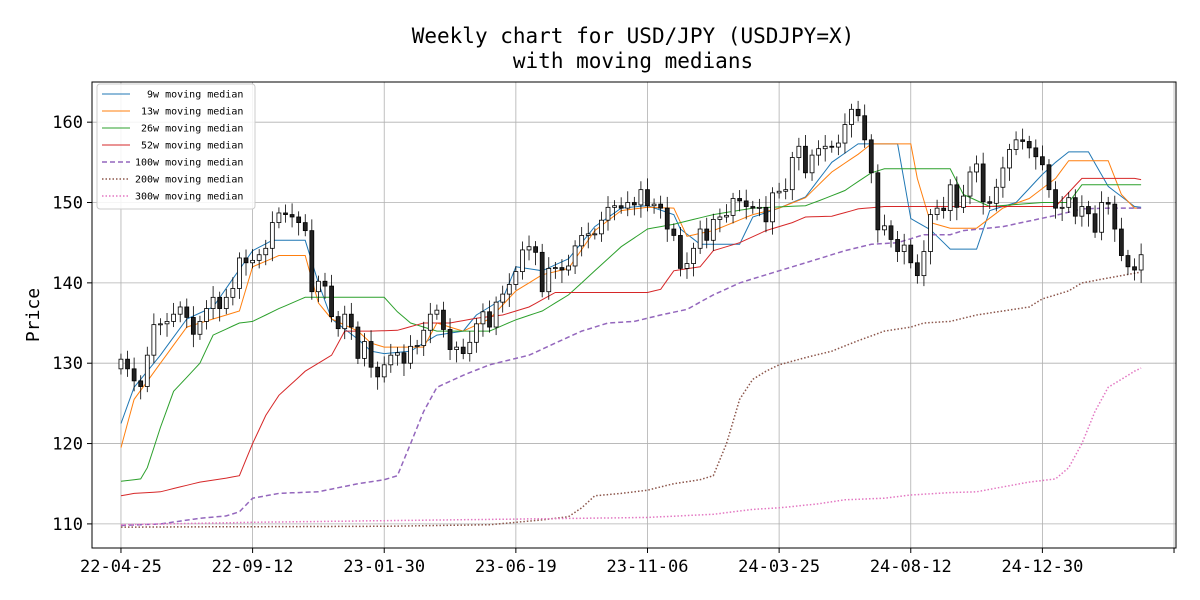  Describe the element at coordinates (189, 180) in the screenshot. I see `legend-label: 200w moving median` at that location.